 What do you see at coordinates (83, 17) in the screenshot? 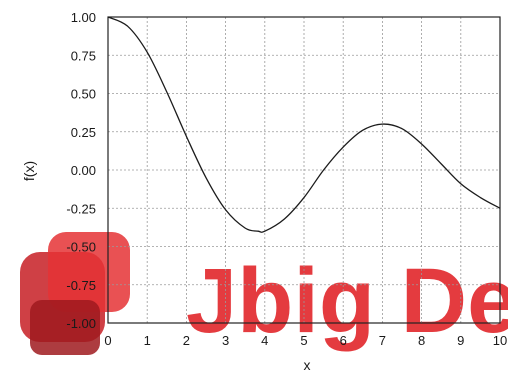
I see `y-tick-label: 1.00` at bounding box center [83, 17].